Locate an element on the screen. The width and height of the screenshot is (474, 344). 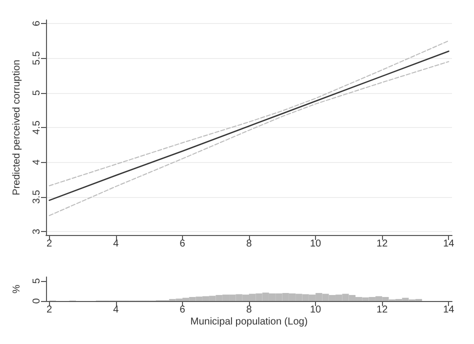
y-tick-label: 4 is located at coordinates (37, 161).